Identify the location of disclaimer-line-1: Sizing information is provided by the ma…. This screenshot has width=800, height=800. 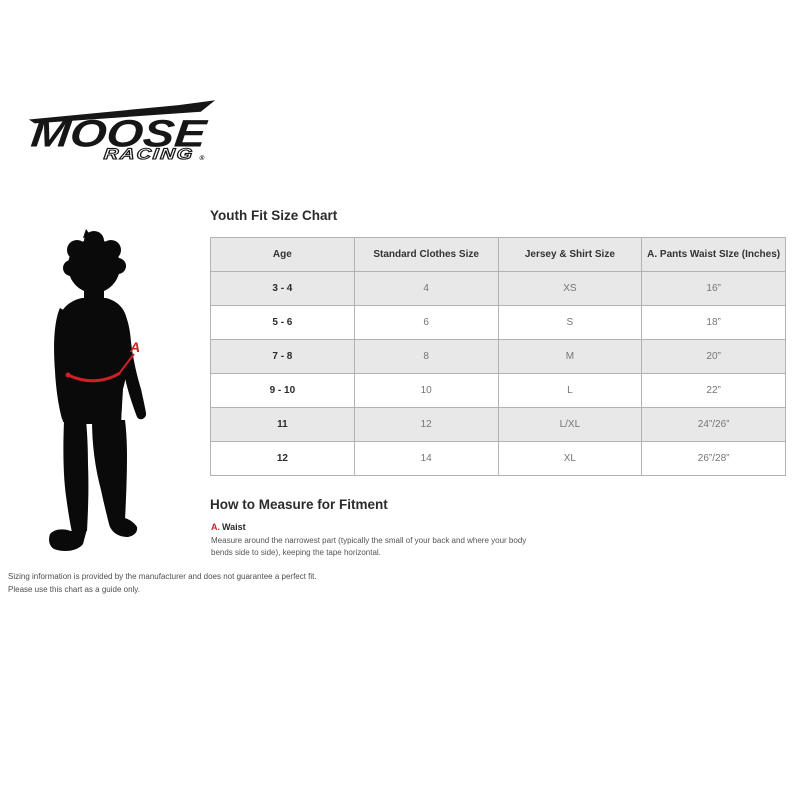
(162, 576).